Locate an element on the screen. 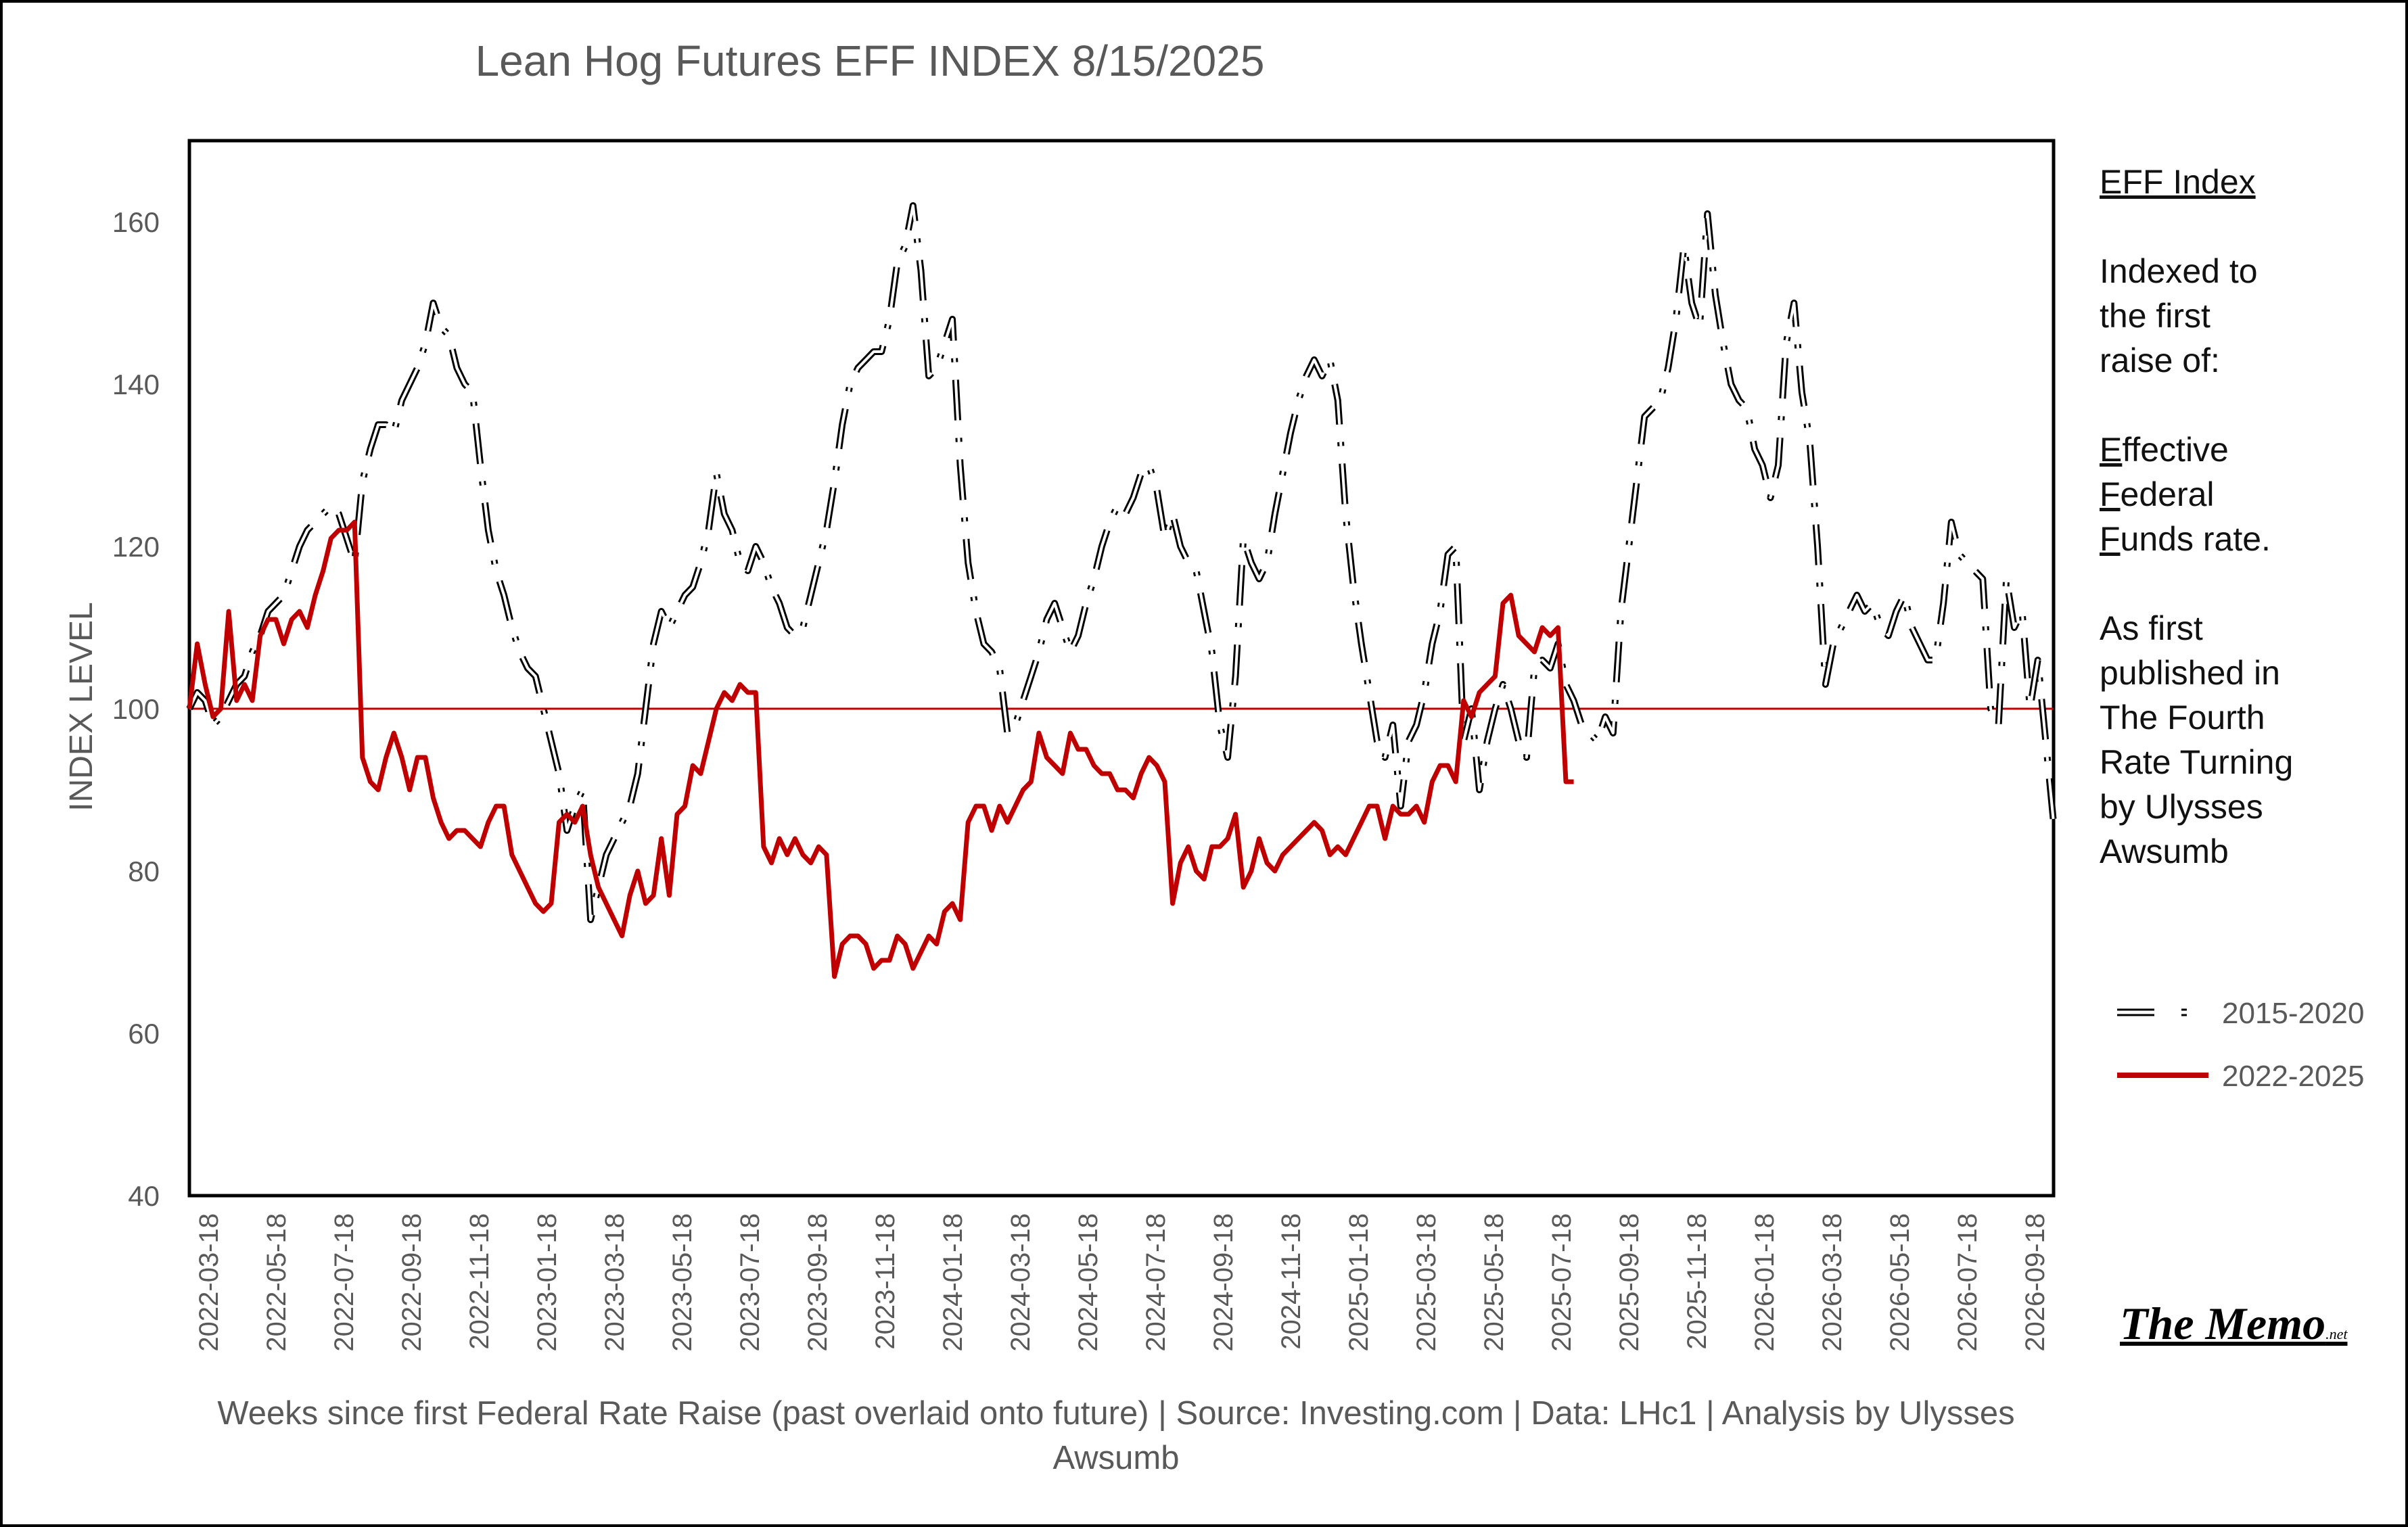 The image size is (2408, 1527). sidebar-line: Rate Turning is located at coordinates (2197, 762).